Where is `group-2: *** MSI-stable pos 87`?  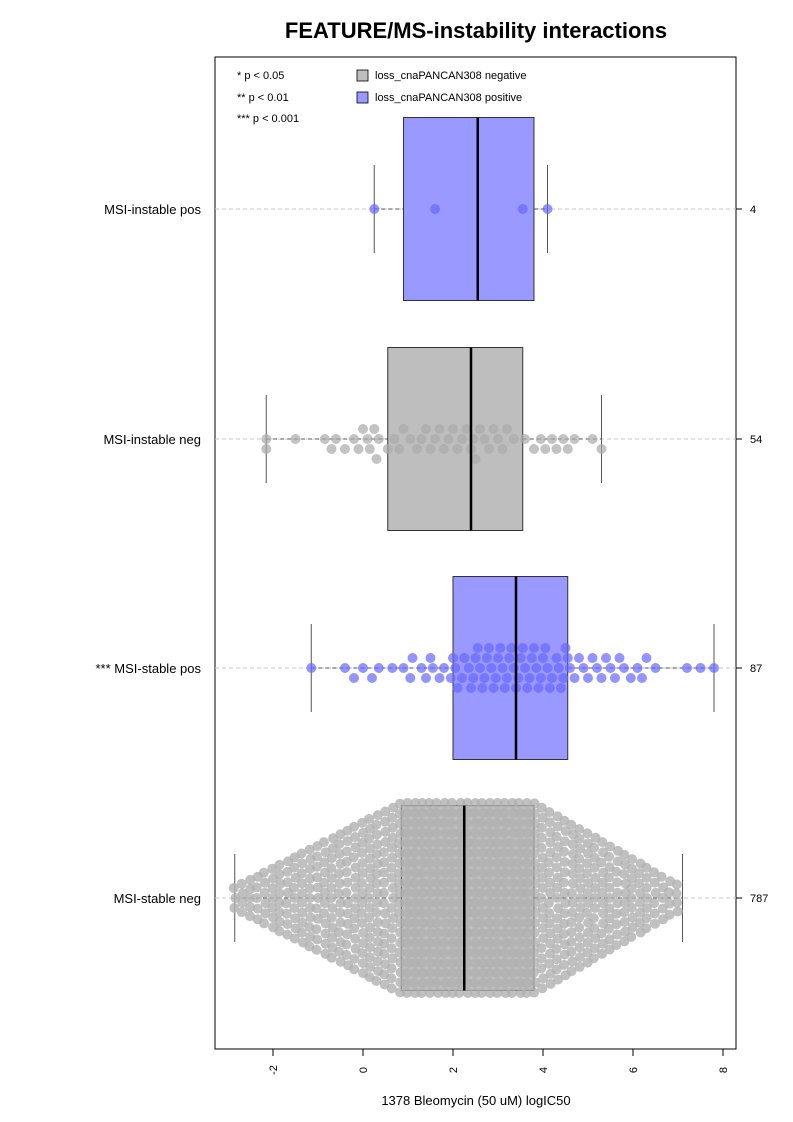
group-2: *** MSI-stable pos 87 is located at coordinates (429, 668).